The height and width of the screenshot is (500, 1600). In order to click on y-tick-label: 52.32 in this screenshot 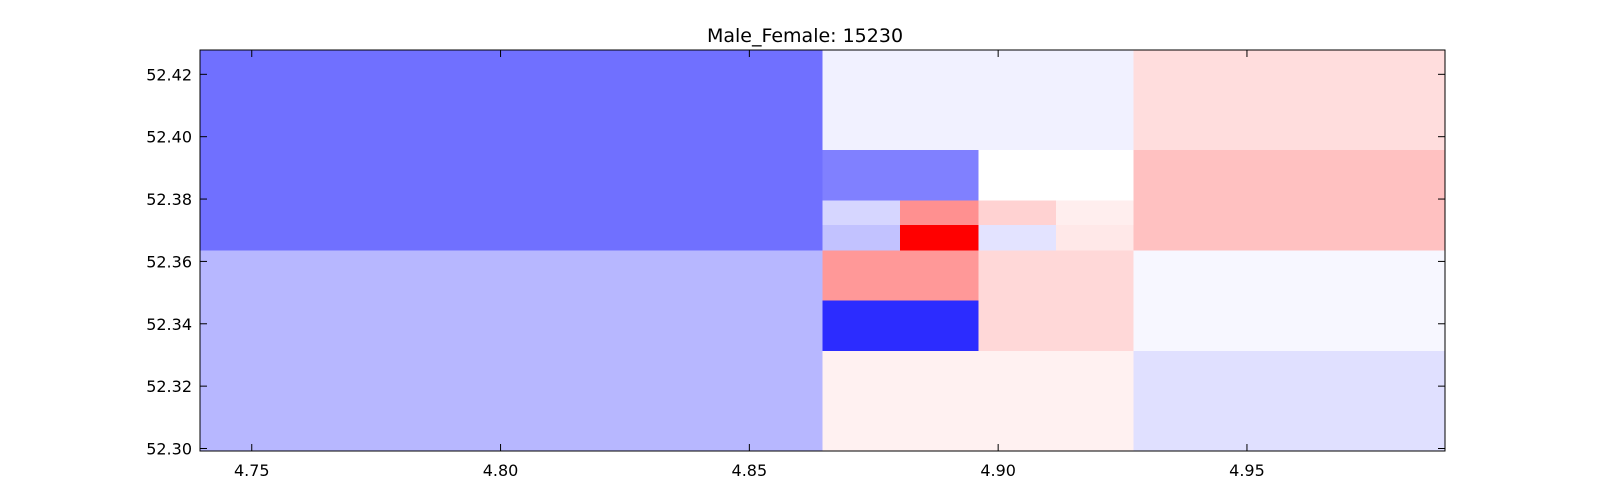, I will do `click(169, 386)`.